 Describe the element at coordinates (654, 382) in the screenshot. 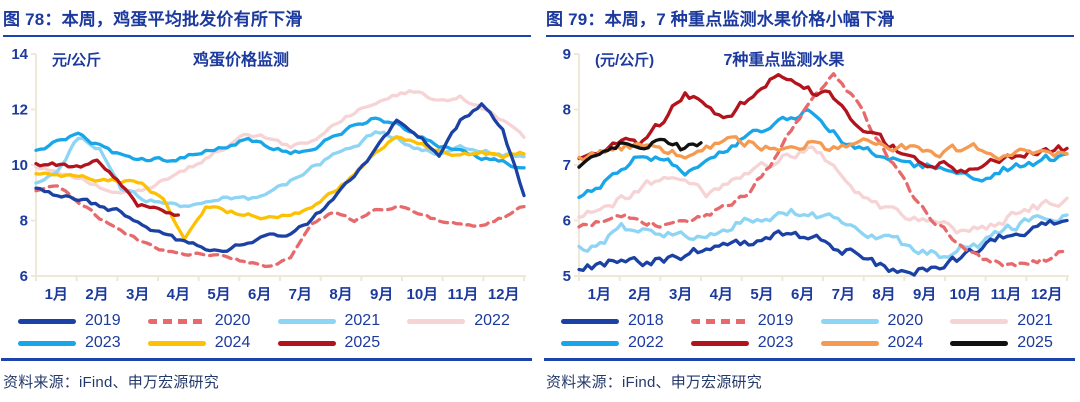

I see `figure-79-source: 资料来源：iFind、申万宏源研究` at that location.